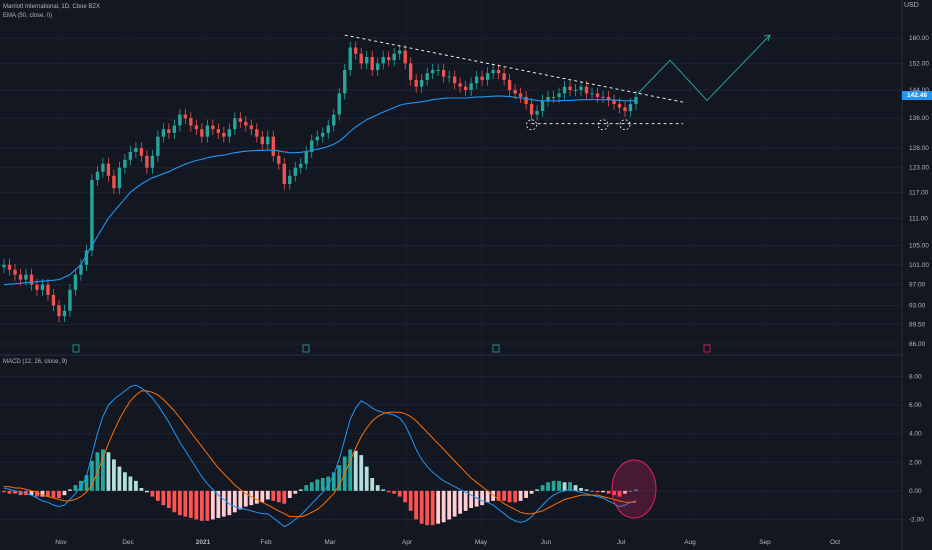 The height and width of the screenshot is (550, 932). What do you see at coordinates (35, 362) in the screenshot?
I see `macd-legend: MACD (12, 26, close, 9)` at bounding box center [35, 362].